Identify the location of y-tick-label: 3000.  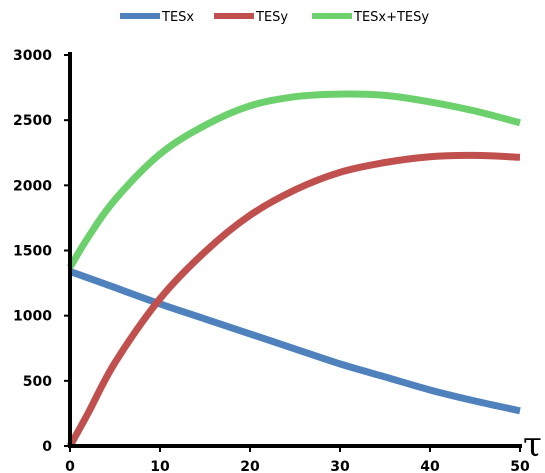
(32, 56).